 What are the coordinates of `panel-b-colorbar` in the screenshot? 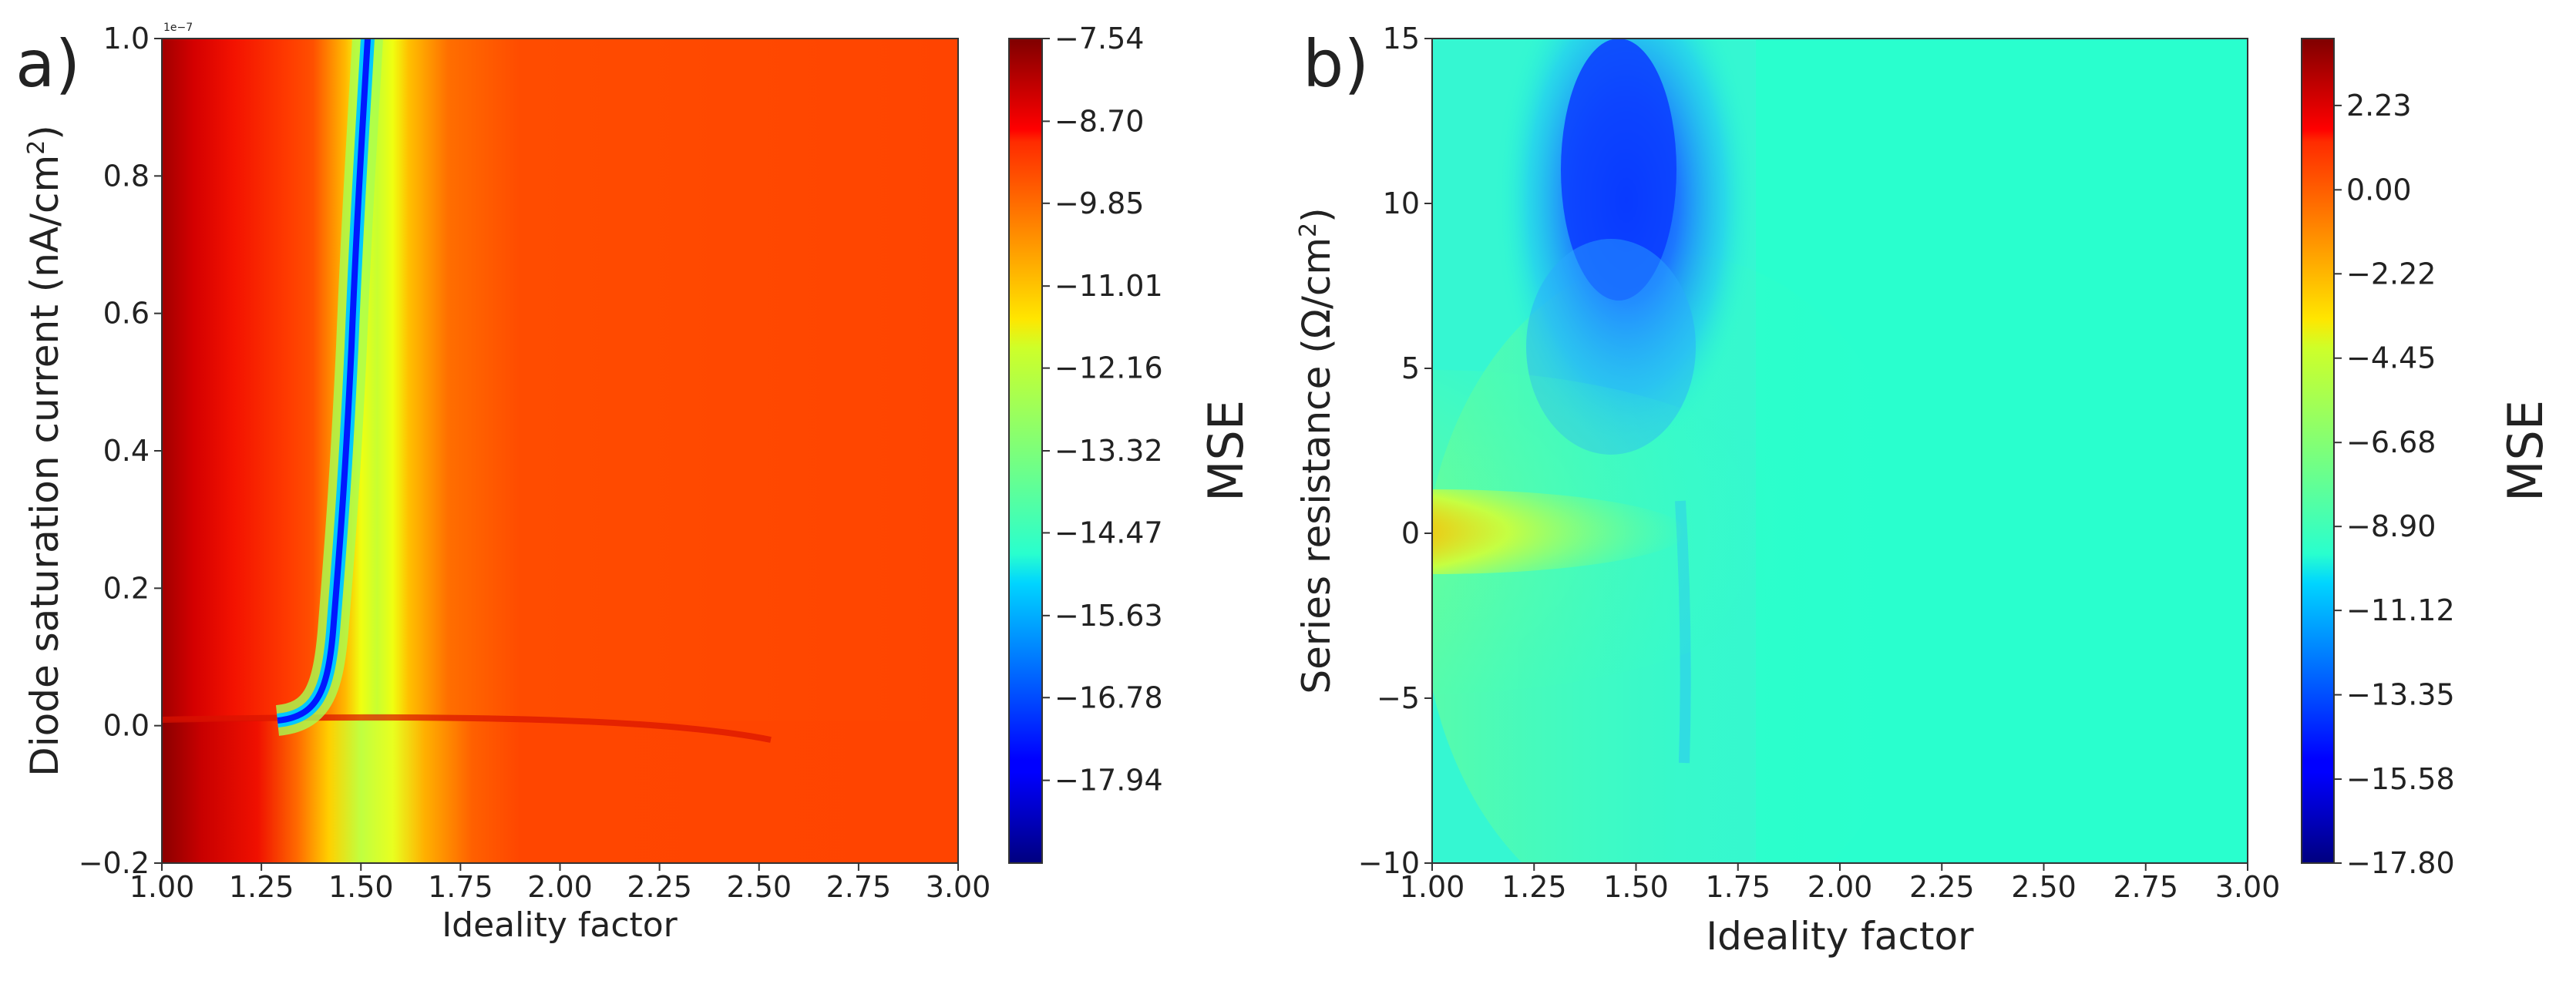 It's located at (2318, 451).